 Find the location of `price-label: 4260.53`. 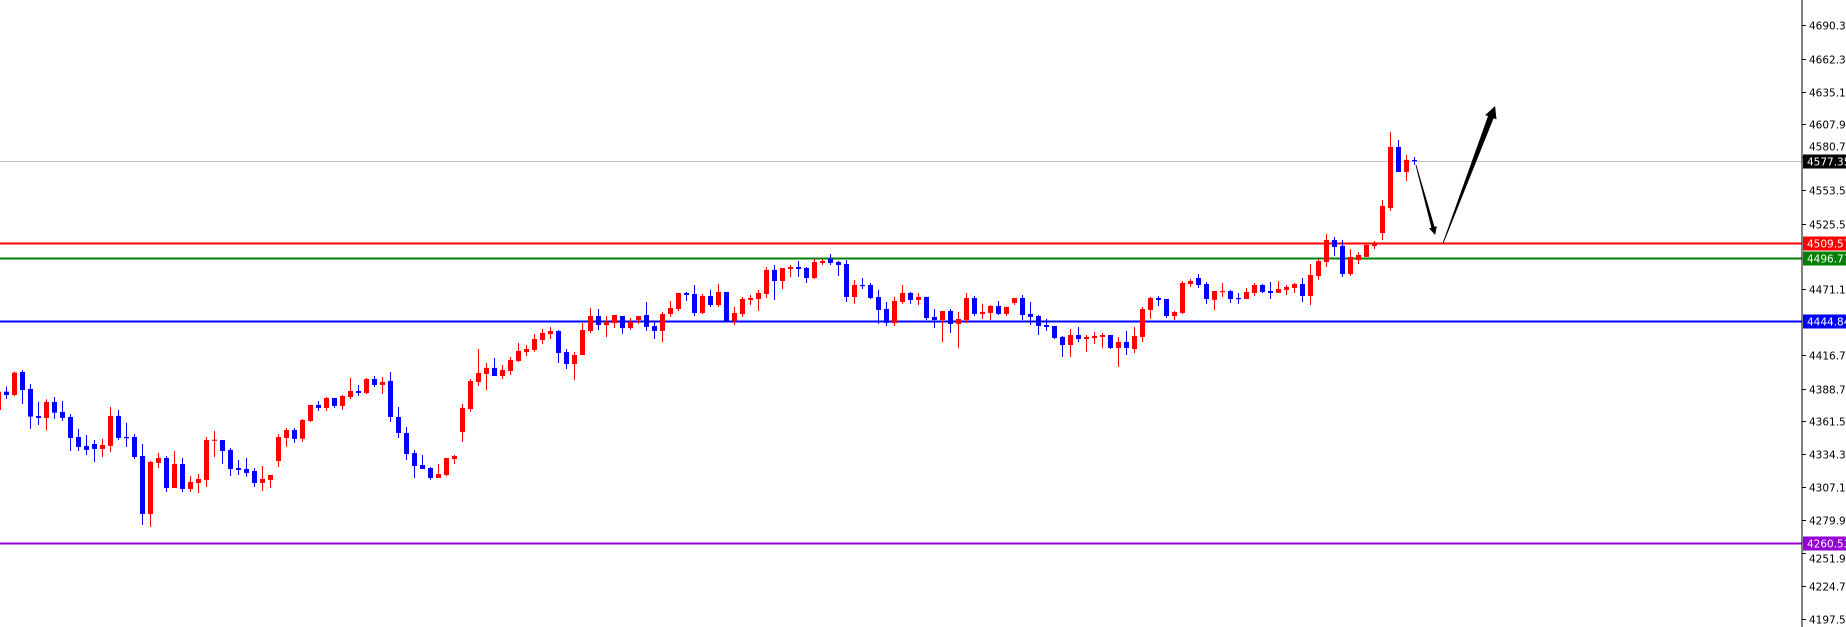

price-label: 4260.53 is located at coordinates (1826, 545).